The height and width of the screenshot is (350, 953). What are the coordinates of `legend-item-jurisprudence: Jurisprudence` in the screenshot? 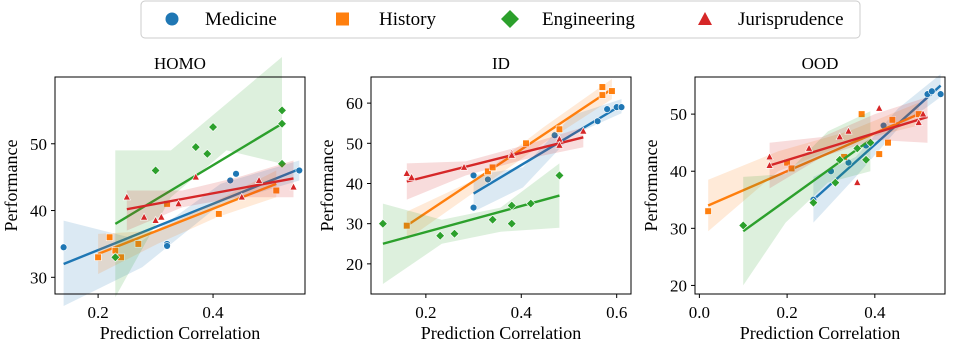 It's located at (771, 19).